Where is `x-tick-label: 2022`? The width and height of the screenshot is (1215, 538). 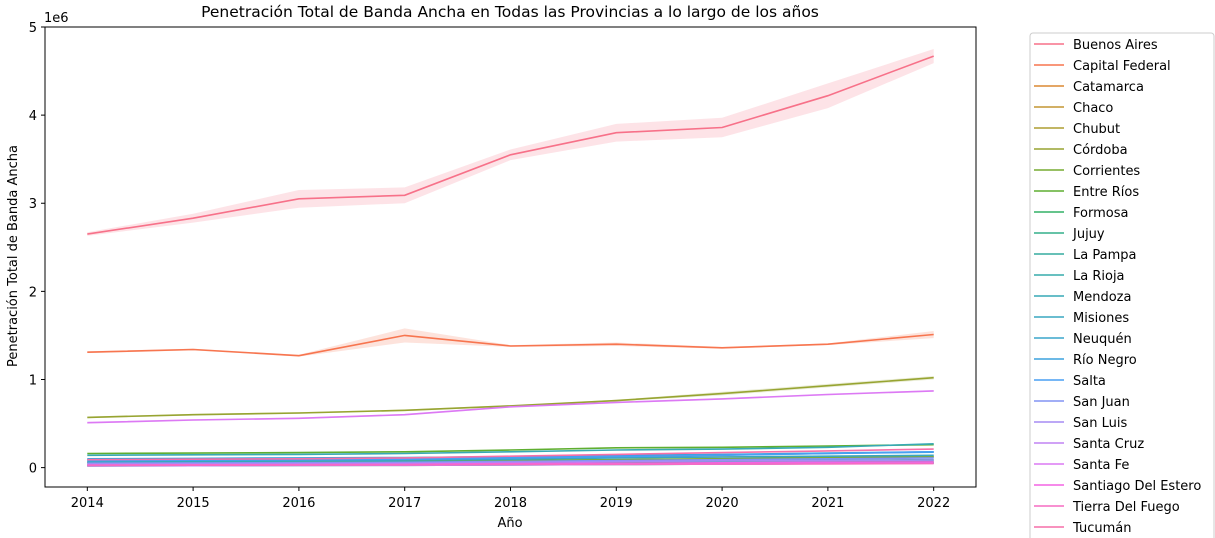
x-tick-label: 2022 is located at coordinates (933, 503).